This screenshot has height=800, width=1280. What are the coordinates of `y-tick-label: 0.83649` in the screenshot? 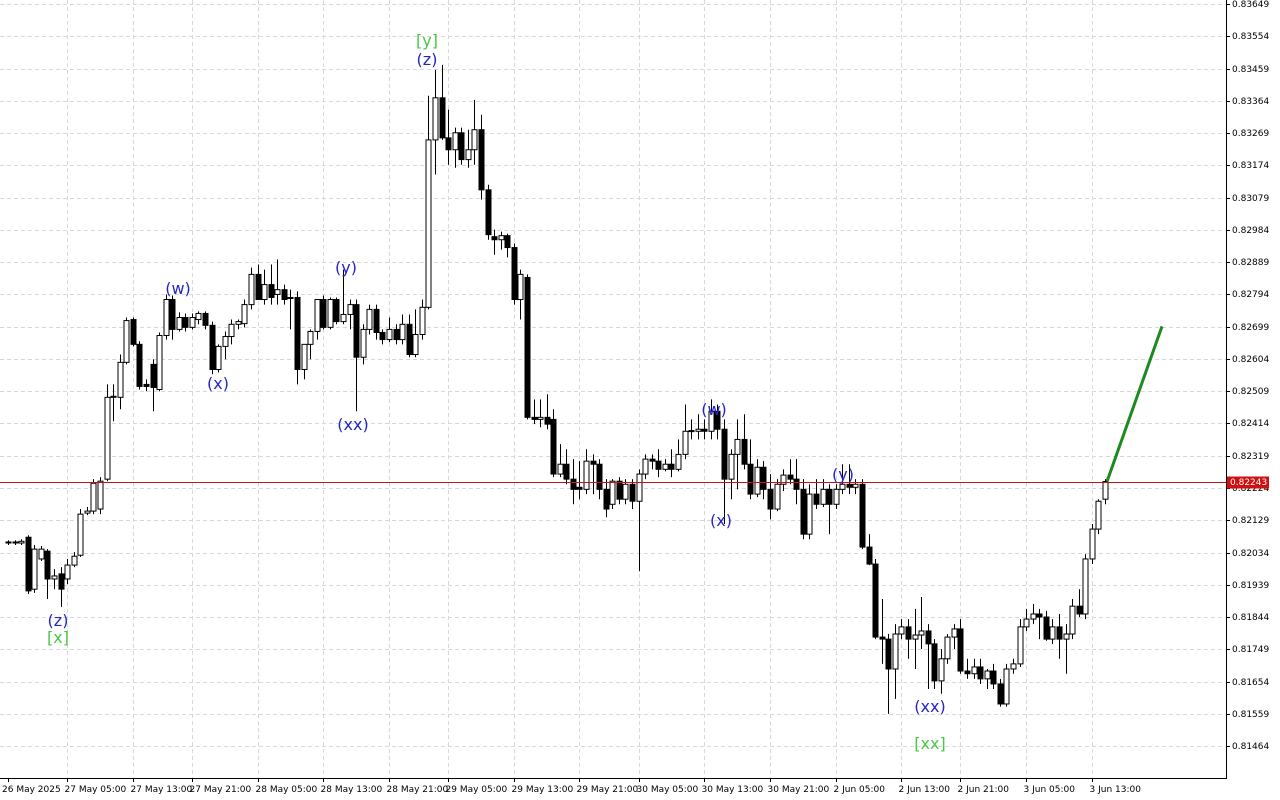 It's located at (1250, 5).